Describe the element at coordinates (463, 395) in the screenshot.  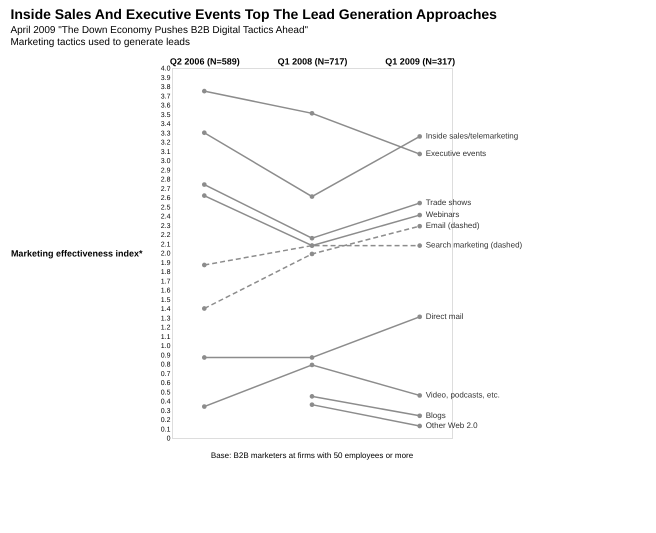
I see `series-label: Video, podcasts, etc.` at that location.